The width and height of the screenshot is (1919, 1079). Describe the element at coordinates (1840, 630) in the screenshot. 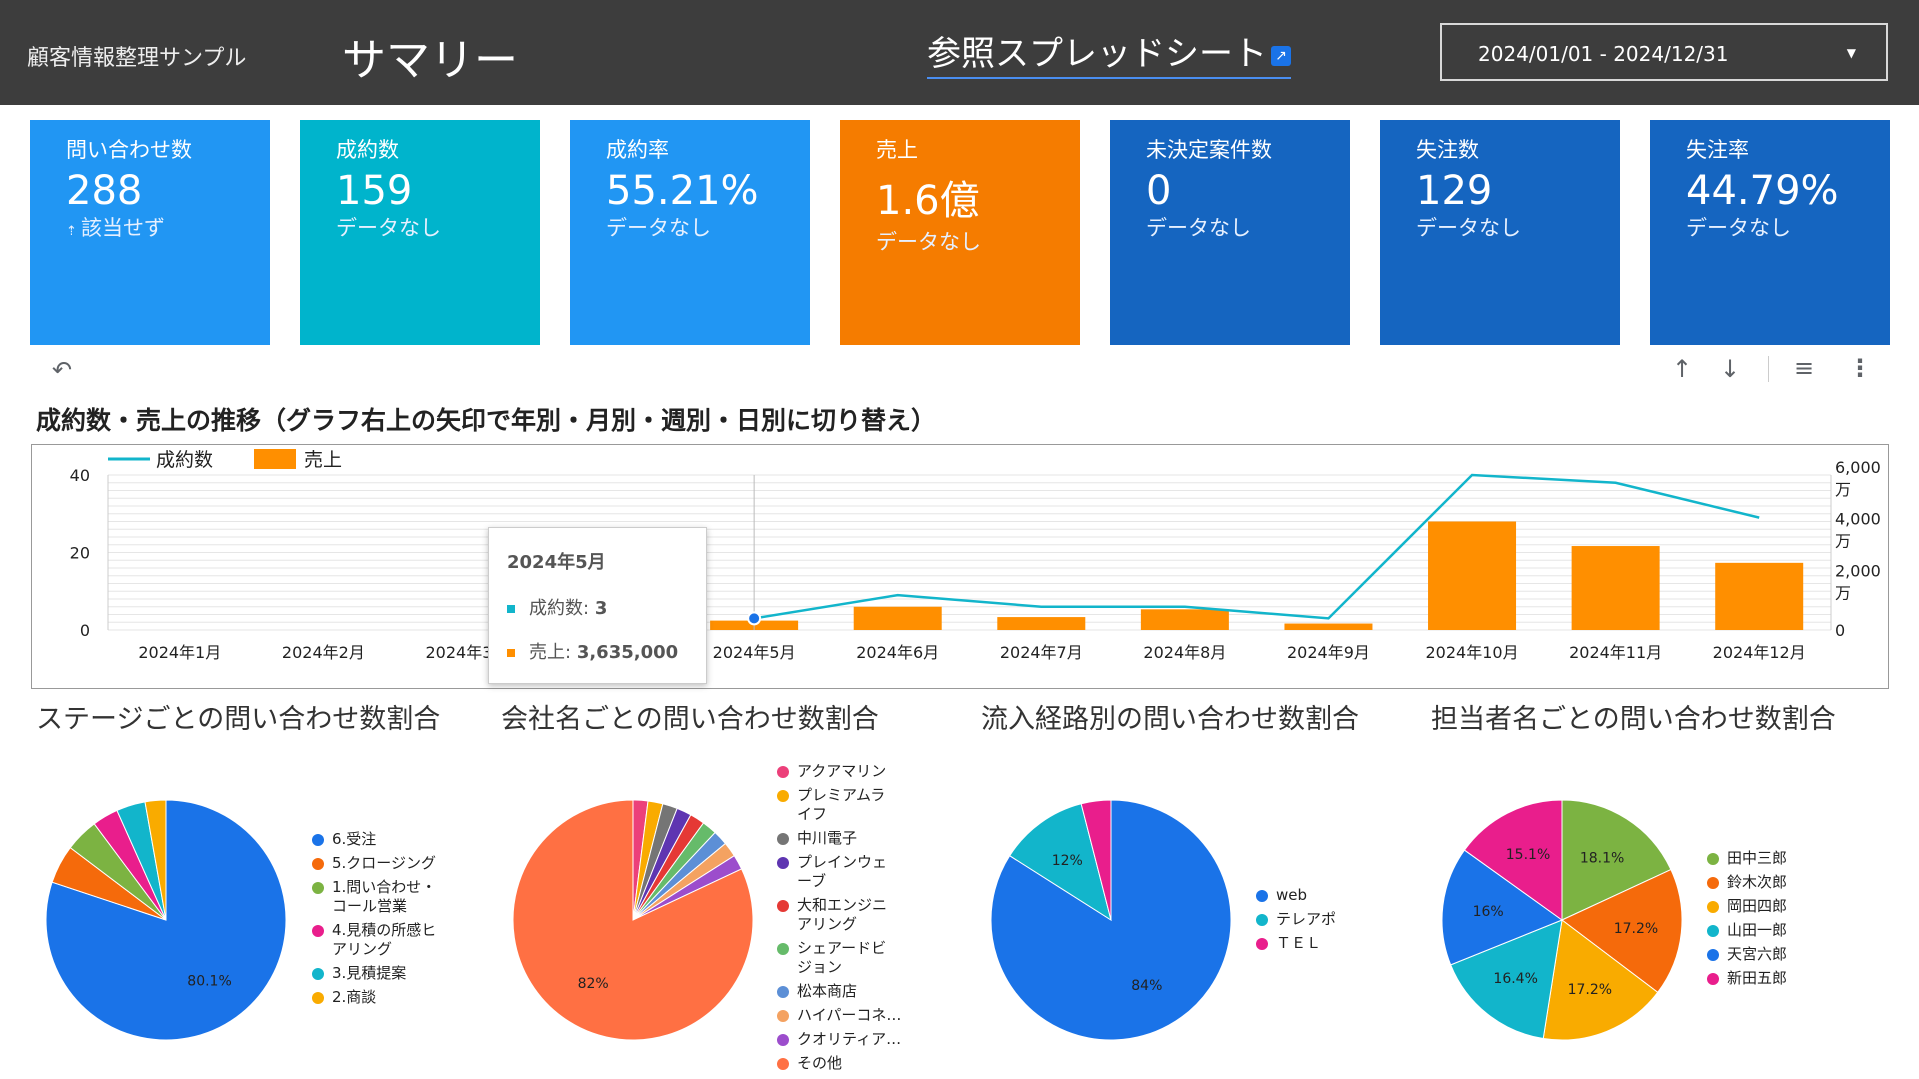

I see `y2-tick-label: 0` at that location.